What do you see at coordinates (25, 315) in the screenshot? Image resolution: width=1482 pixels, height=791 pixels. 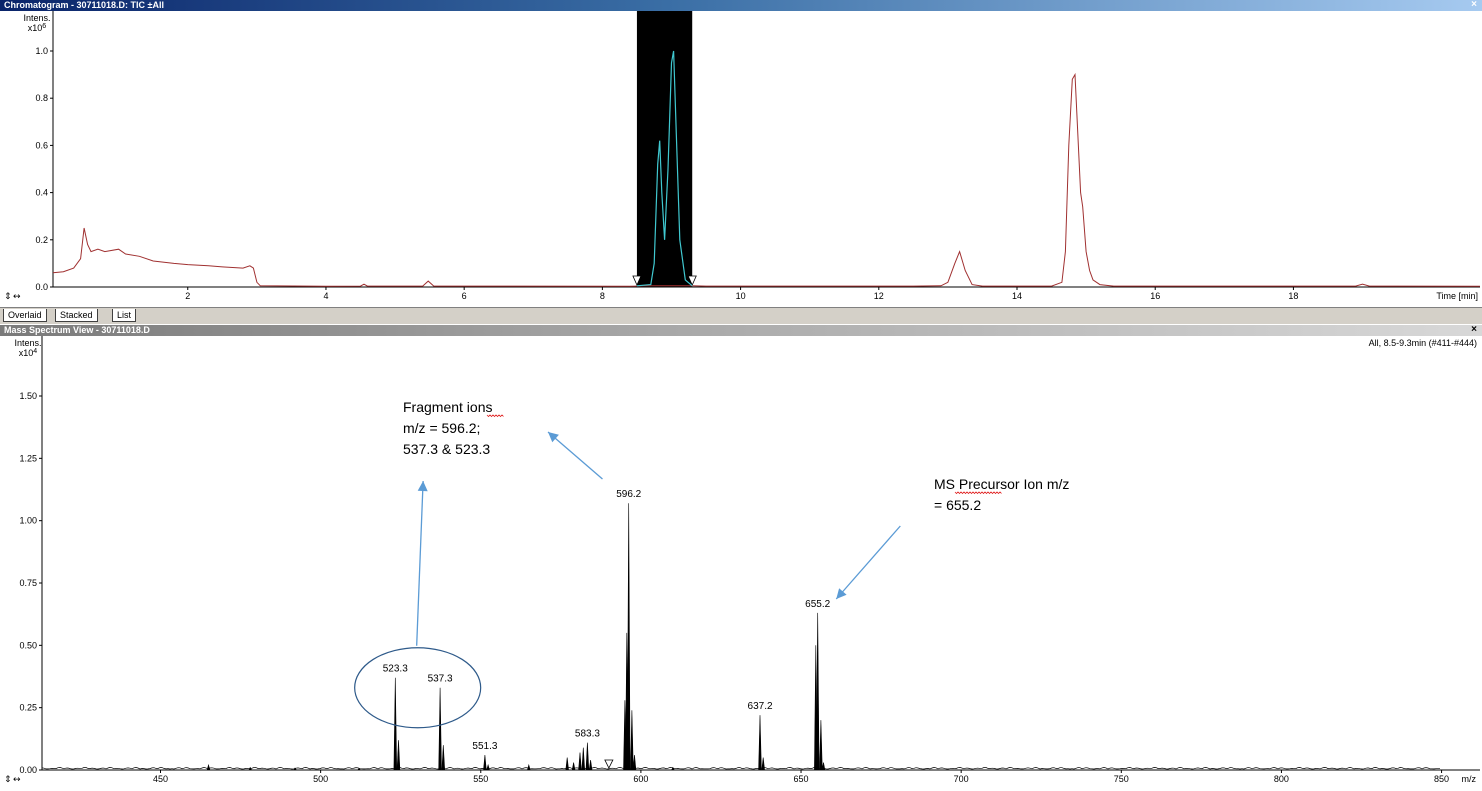 I see `tab-overlaid: Overlaid` at bounding box center [25, 315].